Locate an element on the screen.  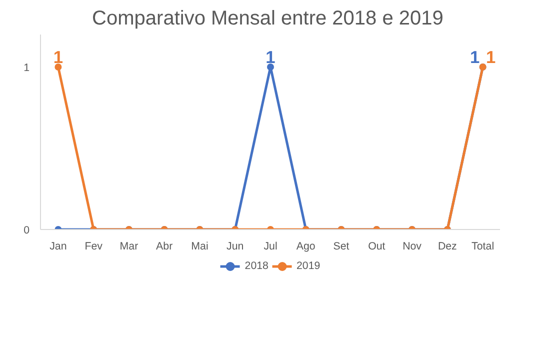
x-tick-label: Nov is located at coordinates (412, 246).